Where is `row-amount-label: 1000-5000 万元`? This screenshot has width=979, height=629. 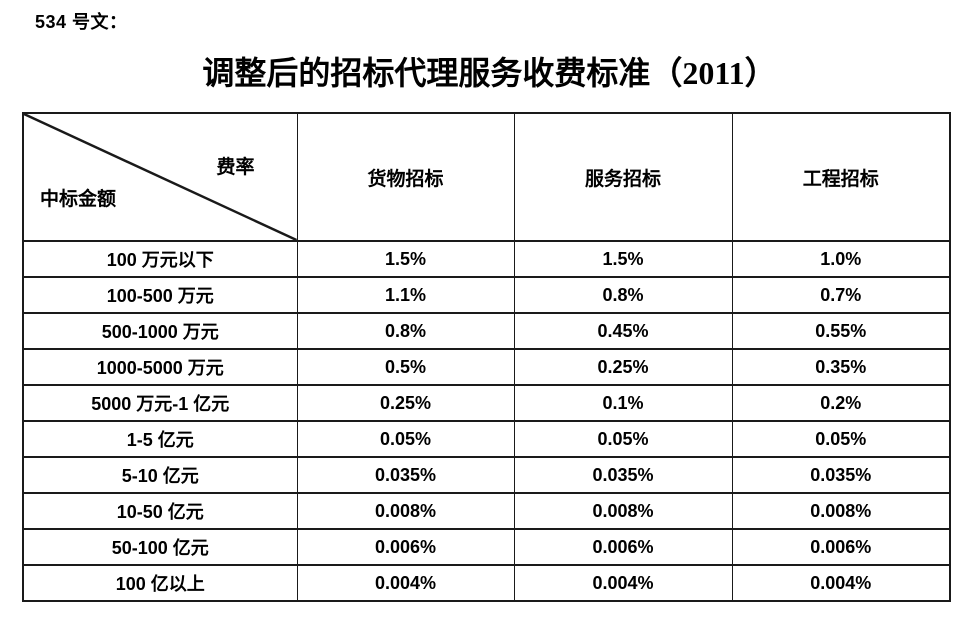
row-amount-label: 1000-5000 万元 is located at coordinates (160, 367).